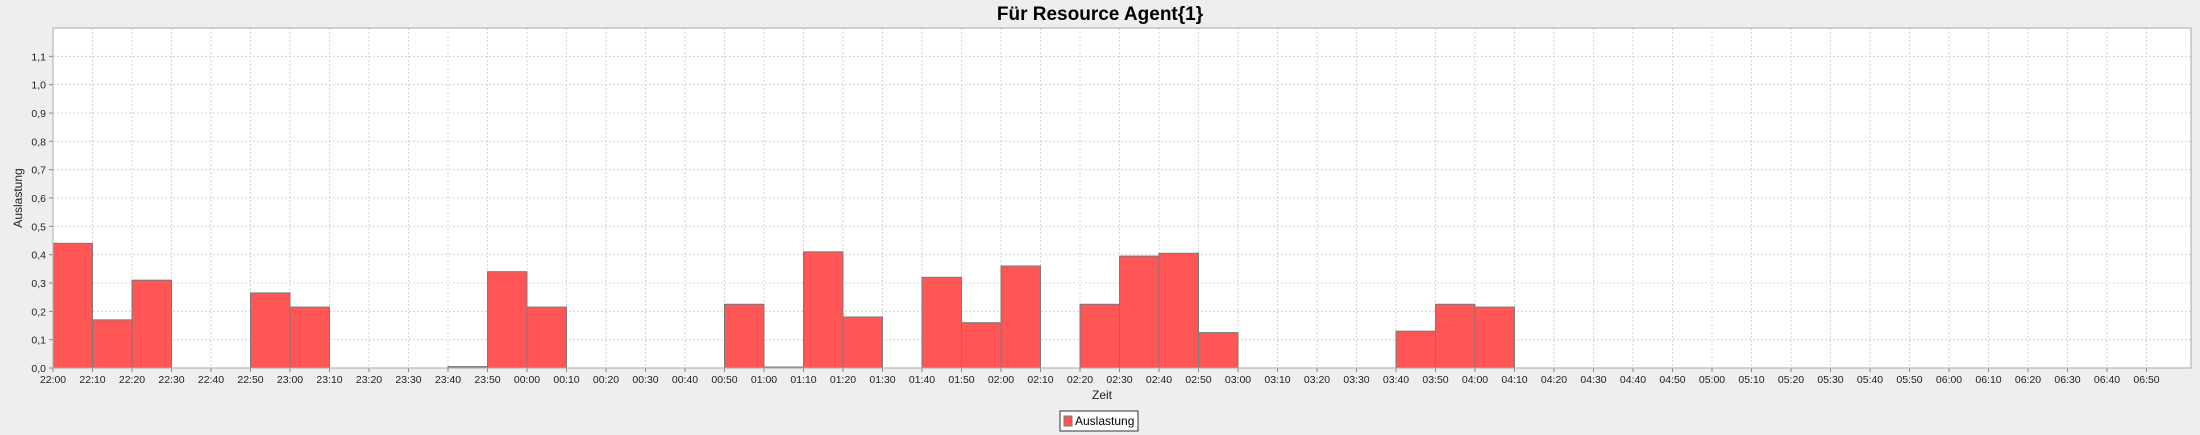  What do you see at coordinates (171, 380) in the screenshot?
I see `x-tick-label: 22:30` at bounding box center [171, 380].